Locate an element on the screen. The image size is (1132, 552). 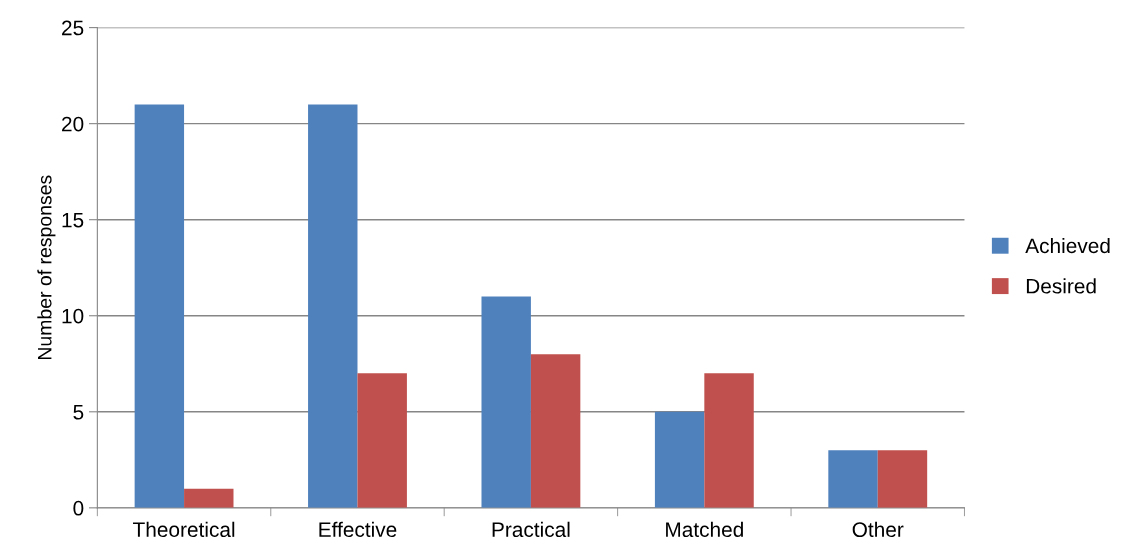
y-tick-label: 10 is located at coordinates (73, 316).